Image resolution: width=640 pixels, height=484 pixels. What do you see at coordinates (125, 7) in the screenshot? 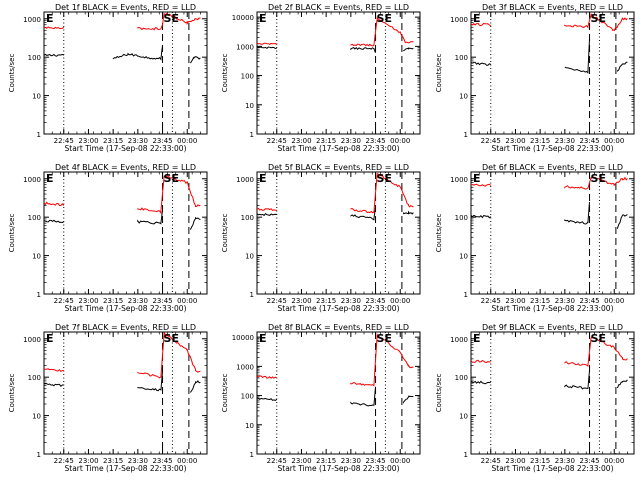
I see `chart-title: Det 1f BLACK = Events, RED = LLD` at bounding box center [125, 7].